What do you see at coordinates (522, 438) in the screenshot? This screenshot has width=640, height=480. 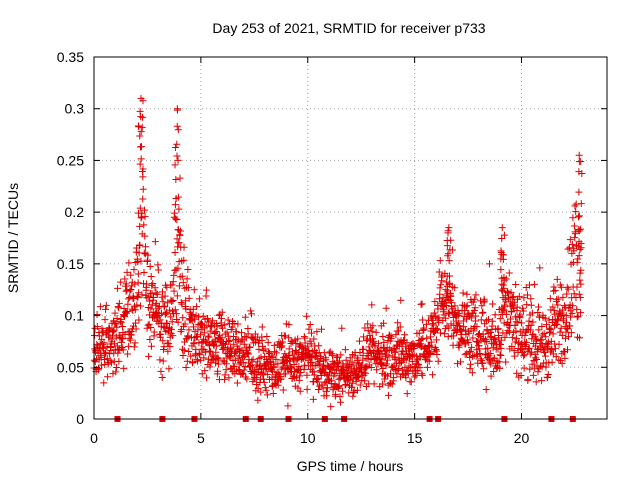 I see `x-tick-label: 20` at bounding box center [522, 438].